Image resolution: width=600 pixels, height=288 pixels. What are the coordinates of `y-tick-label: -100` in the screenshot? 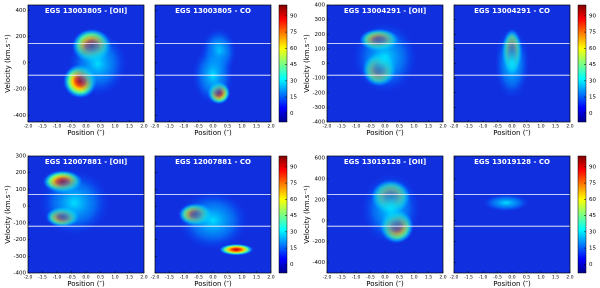 It's located at (20, 223).